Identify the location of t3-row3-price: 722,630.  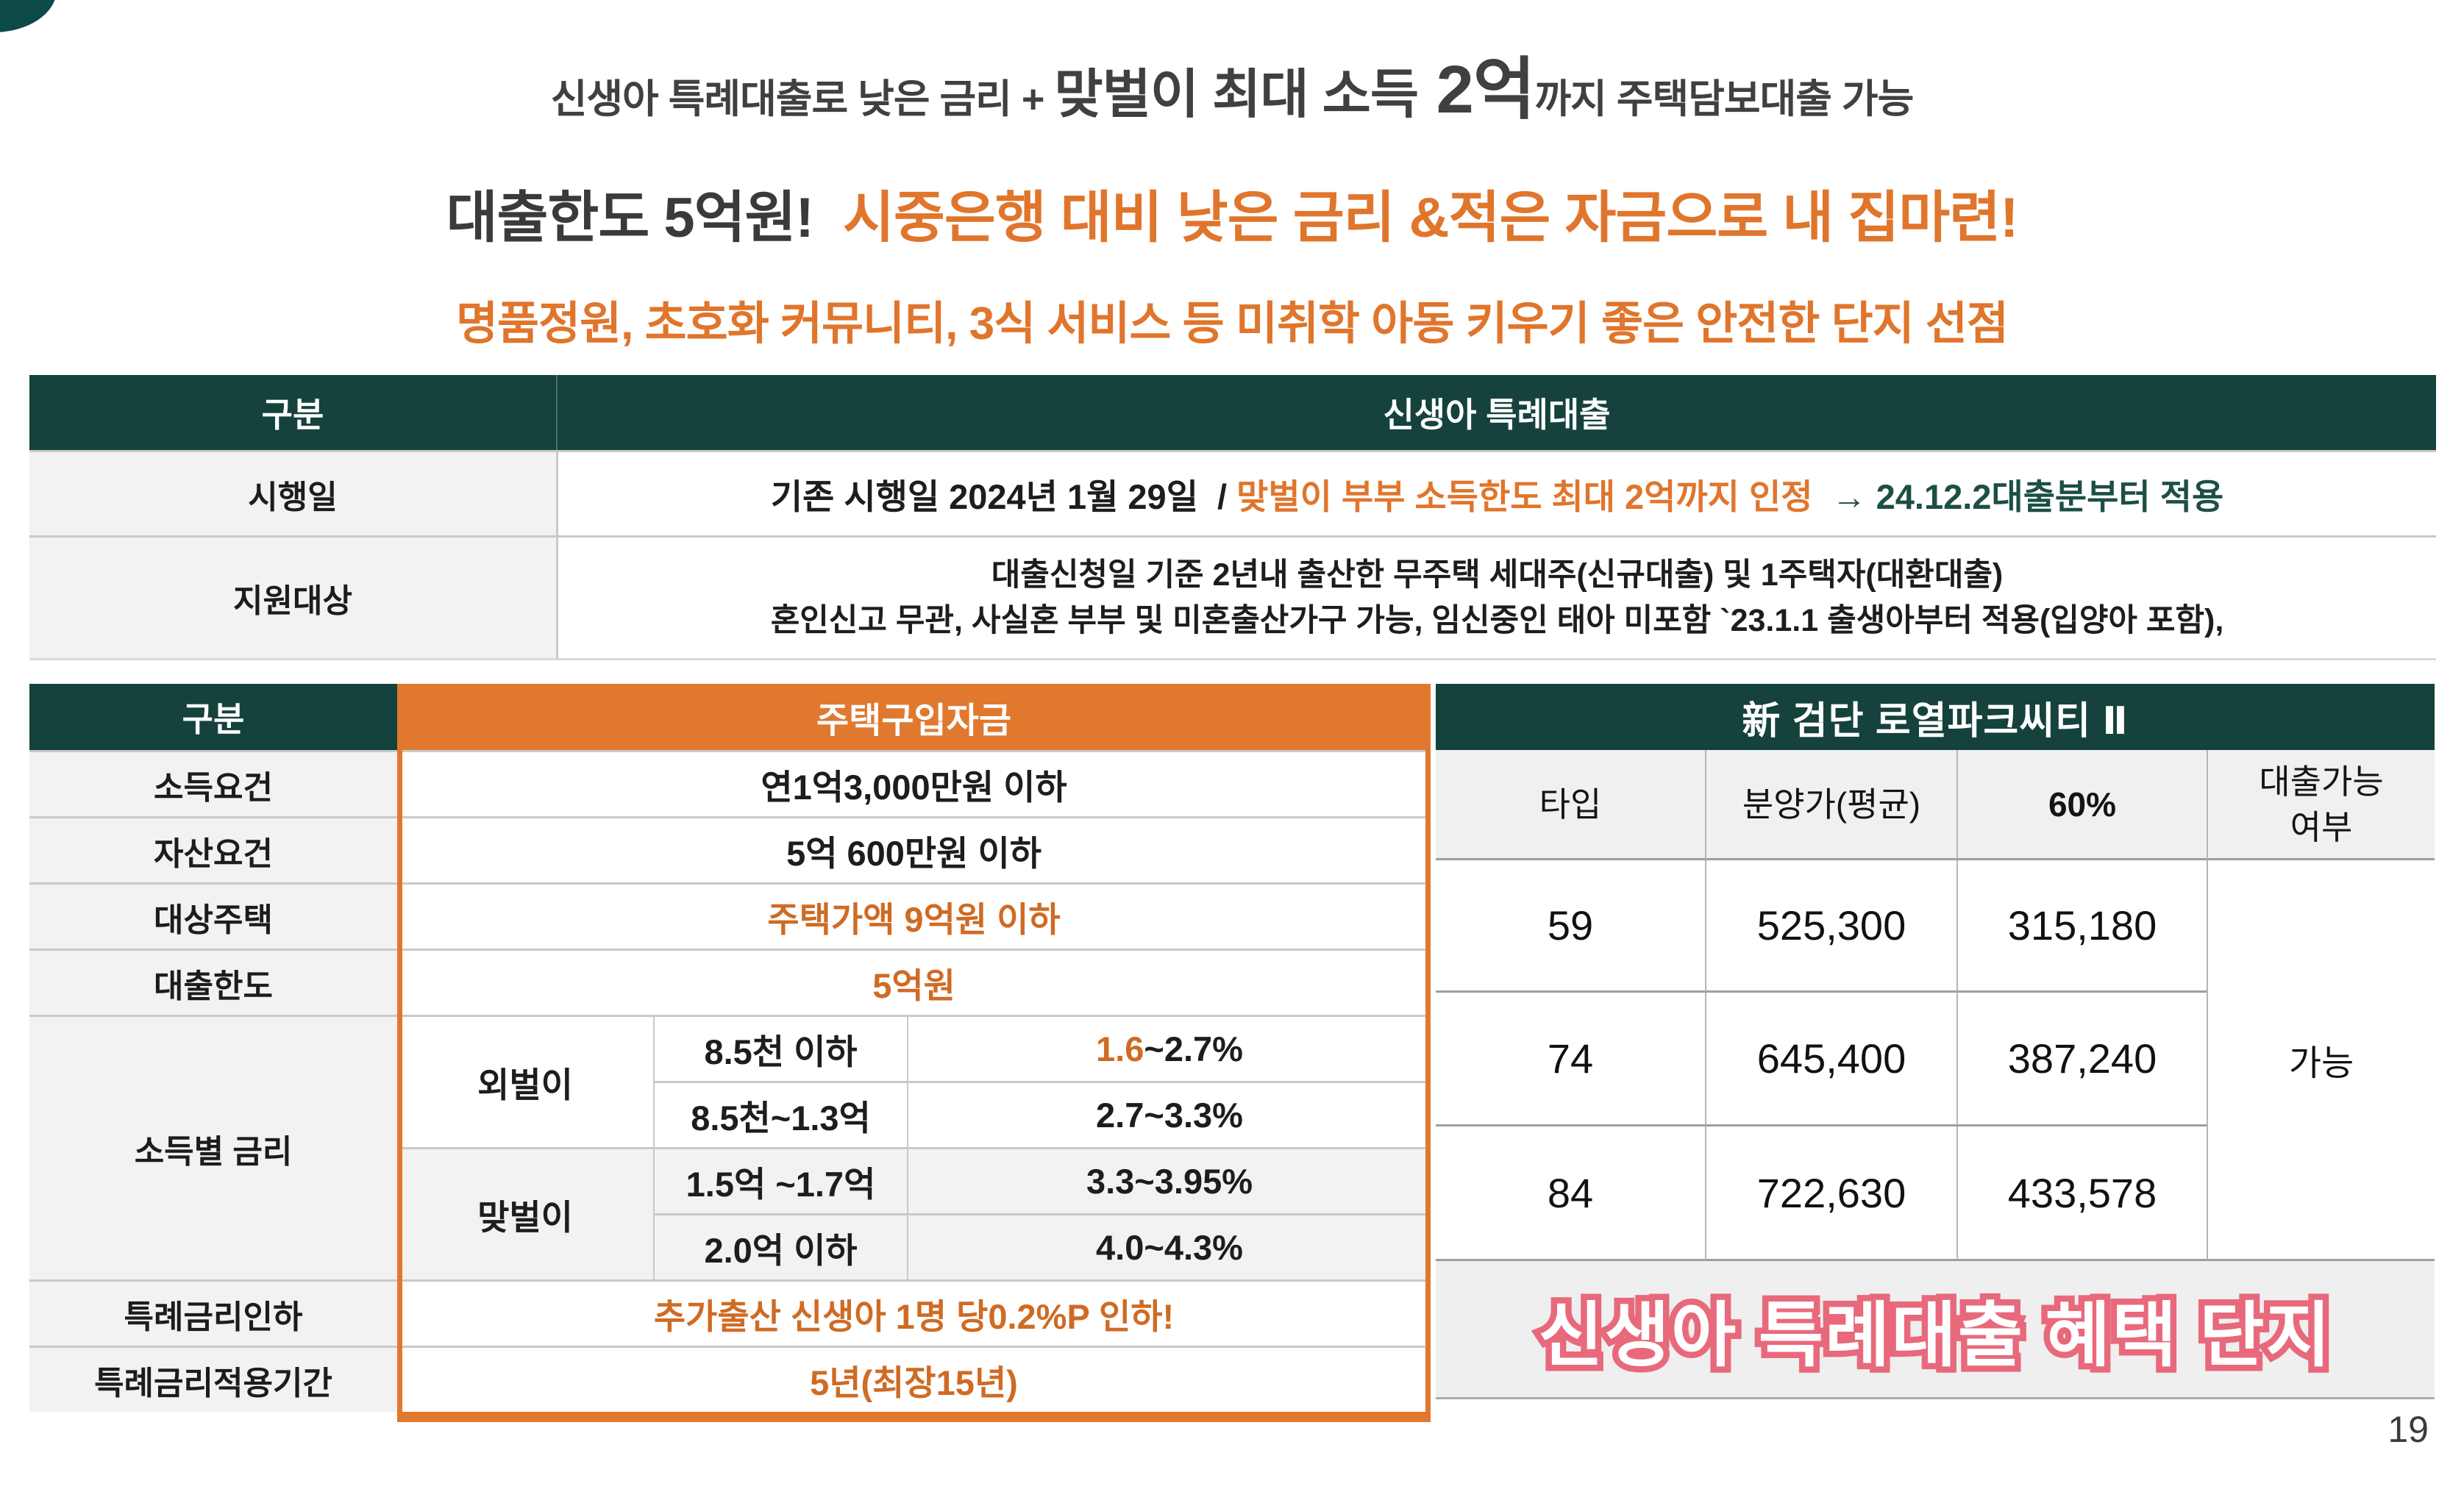
(1830, 1193).